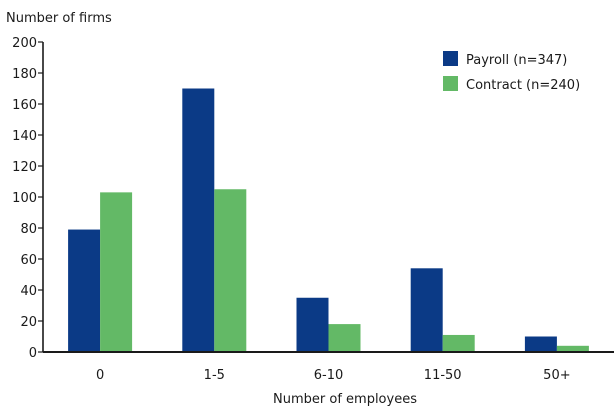 The image size is (614, 408). I want to click on y-tick-label: 60, so click(28, 260).